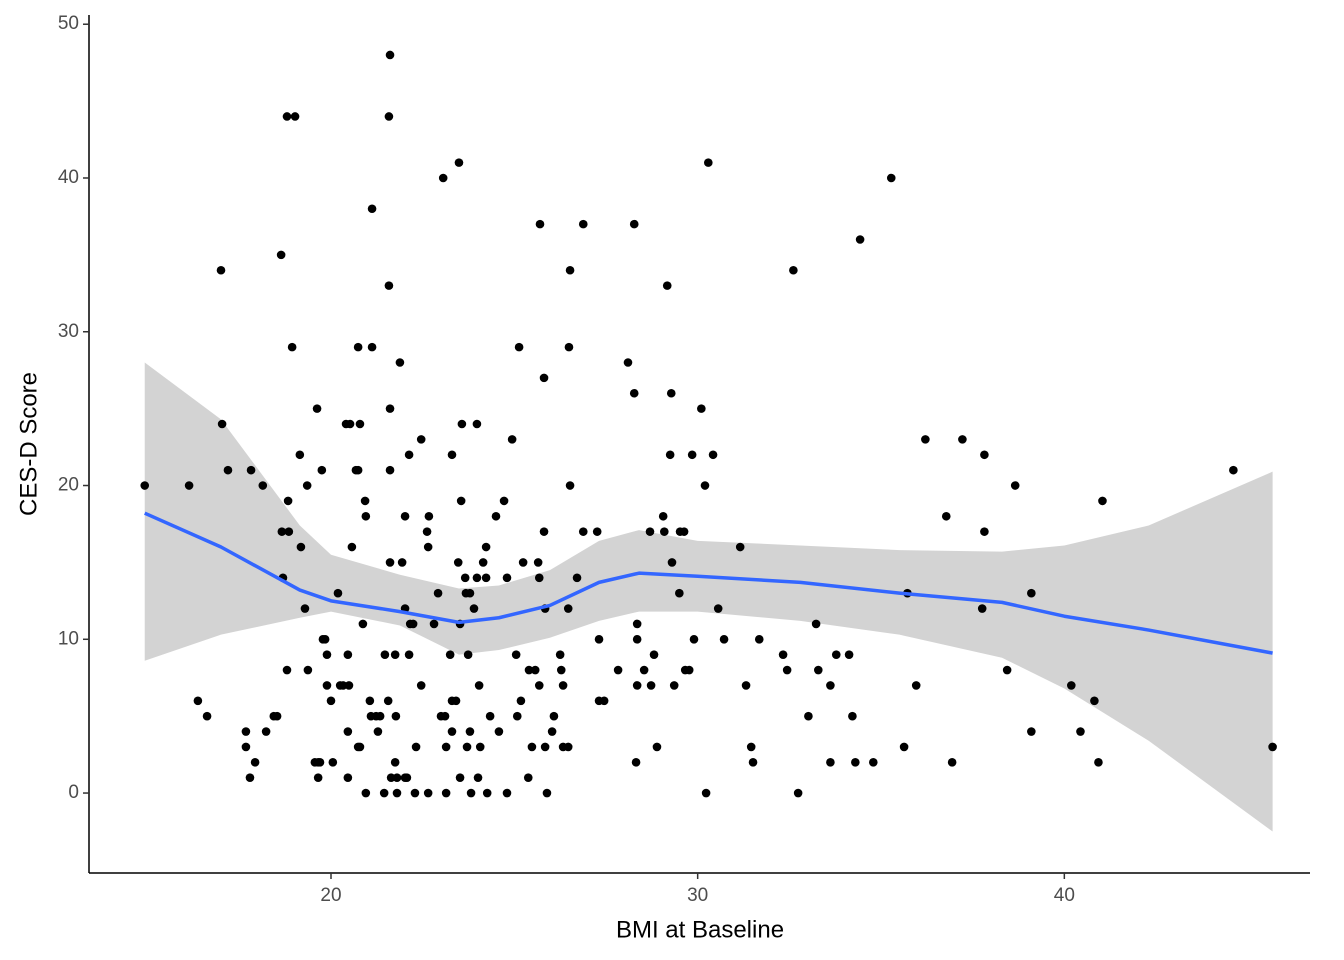  What do you see at coordinates (700, 929) in the screenshot?
I see `x-axis-title: BMI at Baseline` at bounding box center [700, 929].